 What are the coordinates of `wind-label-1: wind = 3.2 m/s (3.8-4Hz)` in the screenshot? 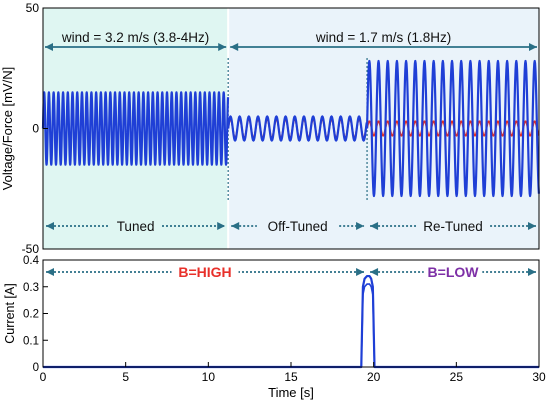 It's located at (135, 37).